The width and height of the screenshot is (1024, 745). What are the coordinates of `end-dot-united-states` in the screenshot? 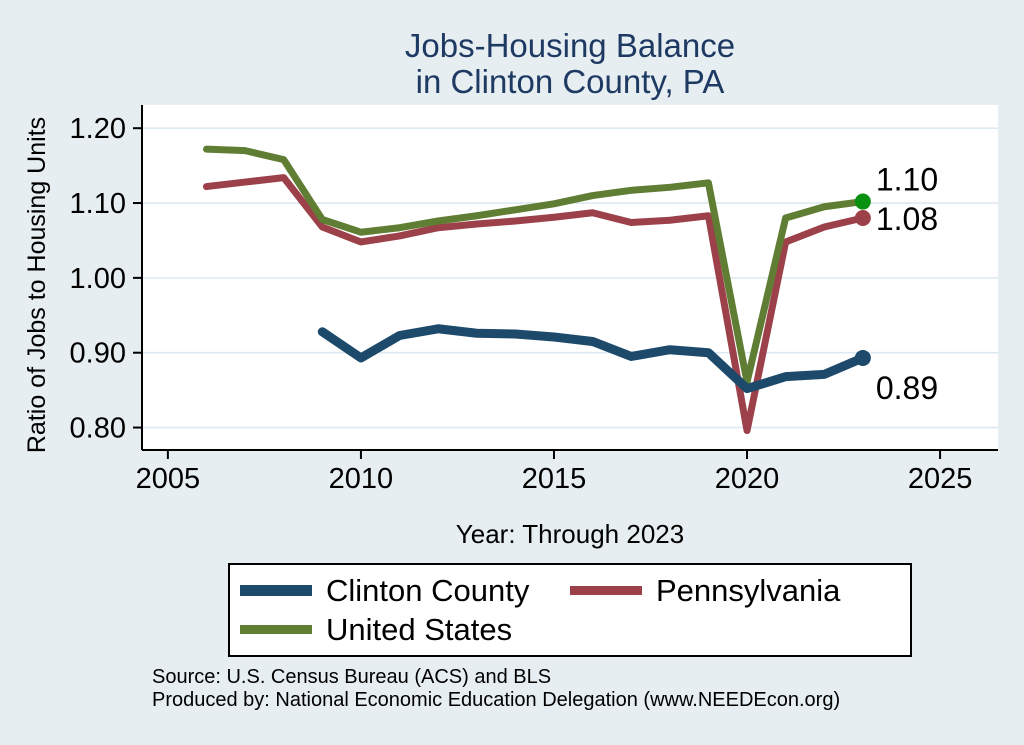 It's located at (862, 201).